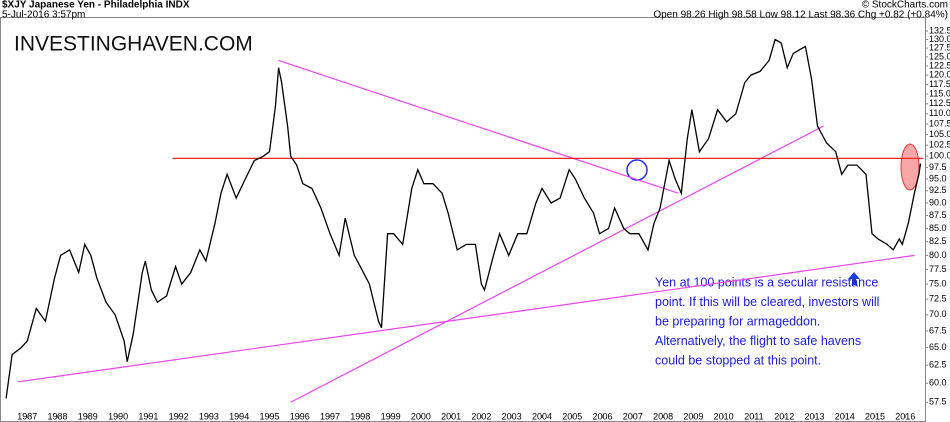  What do you see at coordinates (938, 402) in the screenshot?
I see `y-tick-label: 57.5` at bounding box center [938, 402].